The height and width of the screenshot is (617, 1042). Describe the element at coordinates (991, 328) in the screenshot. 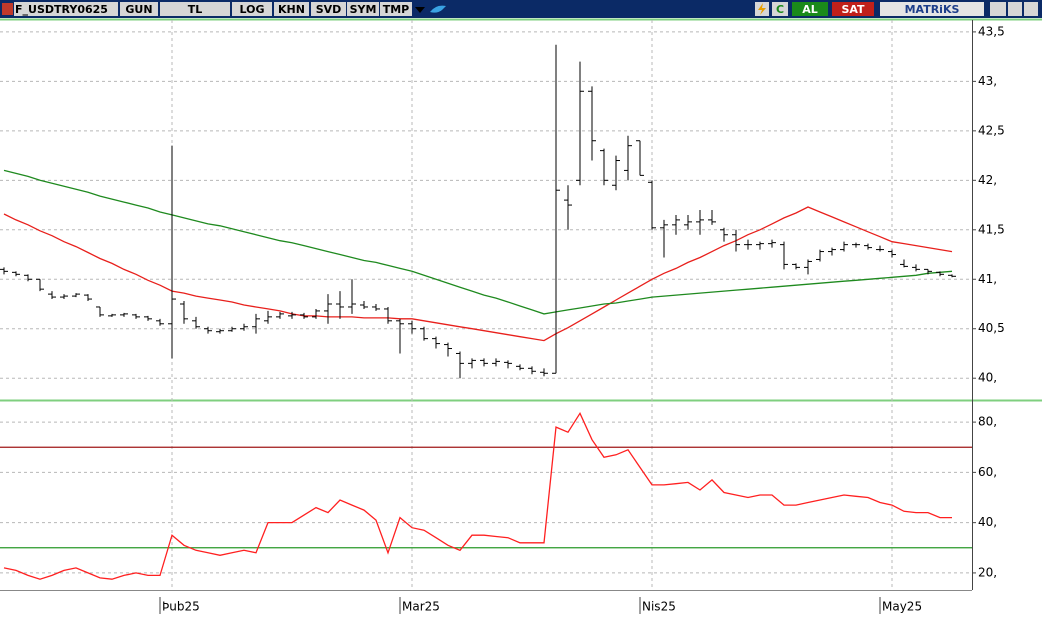

I see `y-tick-label: 40,5` at that location.